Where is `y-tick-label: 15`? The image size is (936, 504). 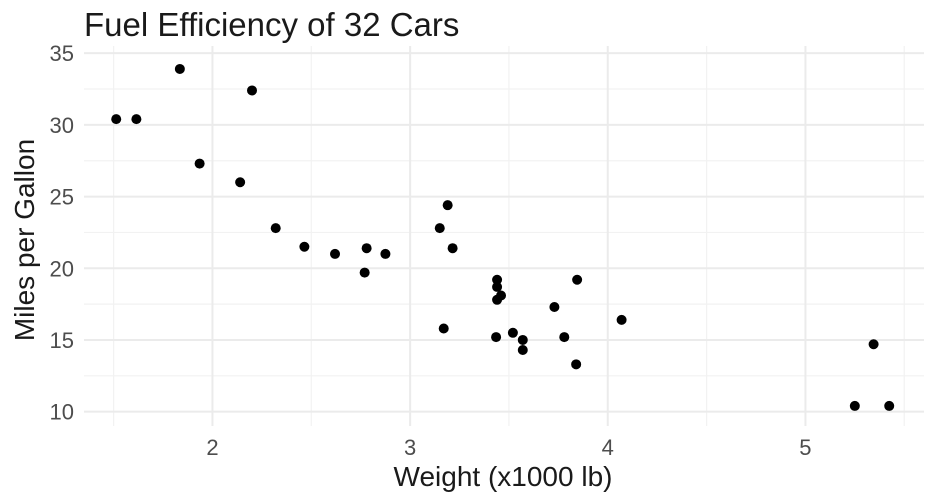
y-tick-label: 15 is located at coordinates (62, 340).